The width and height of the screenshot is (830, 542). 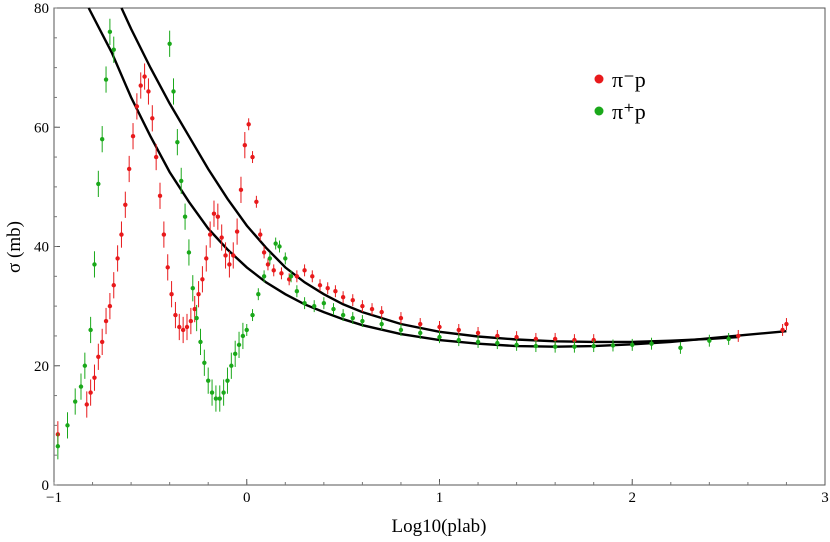 What do you see at coordinates (825, 498) in the screenshot?
I see `x-tick-label: 3` at bounding box center [825, 498].